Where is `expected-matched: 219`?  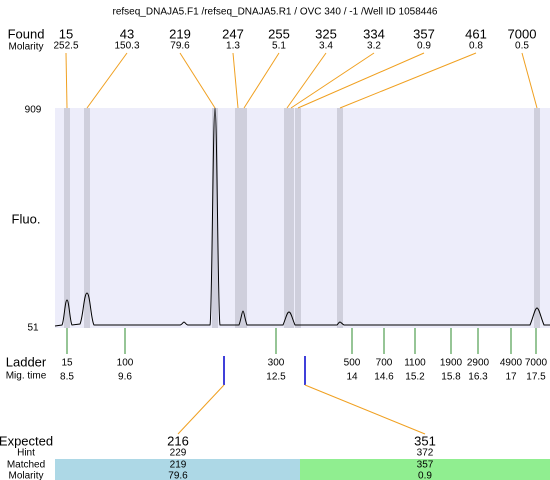 expected-matched: 219 is located at coordinates (178, 465).